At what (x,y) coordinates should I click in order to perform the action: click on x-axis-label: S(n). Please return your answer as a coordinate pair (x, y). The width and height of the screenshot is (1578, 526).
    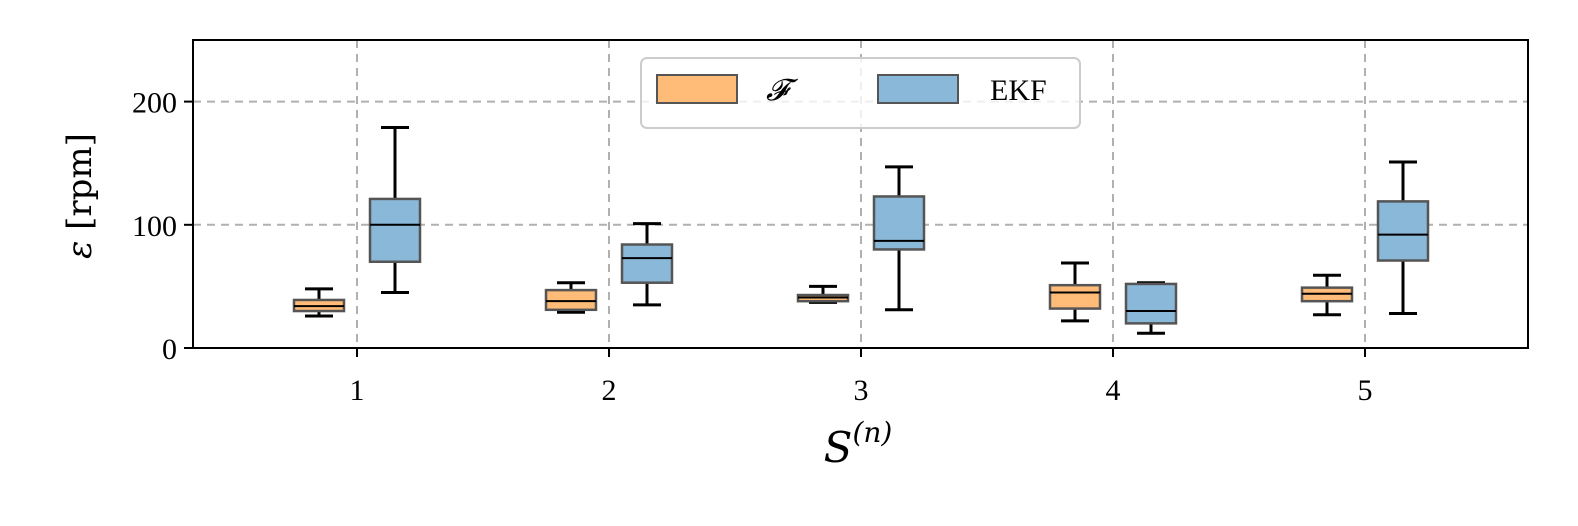
    Looking at the image, I should click on (858, 444).